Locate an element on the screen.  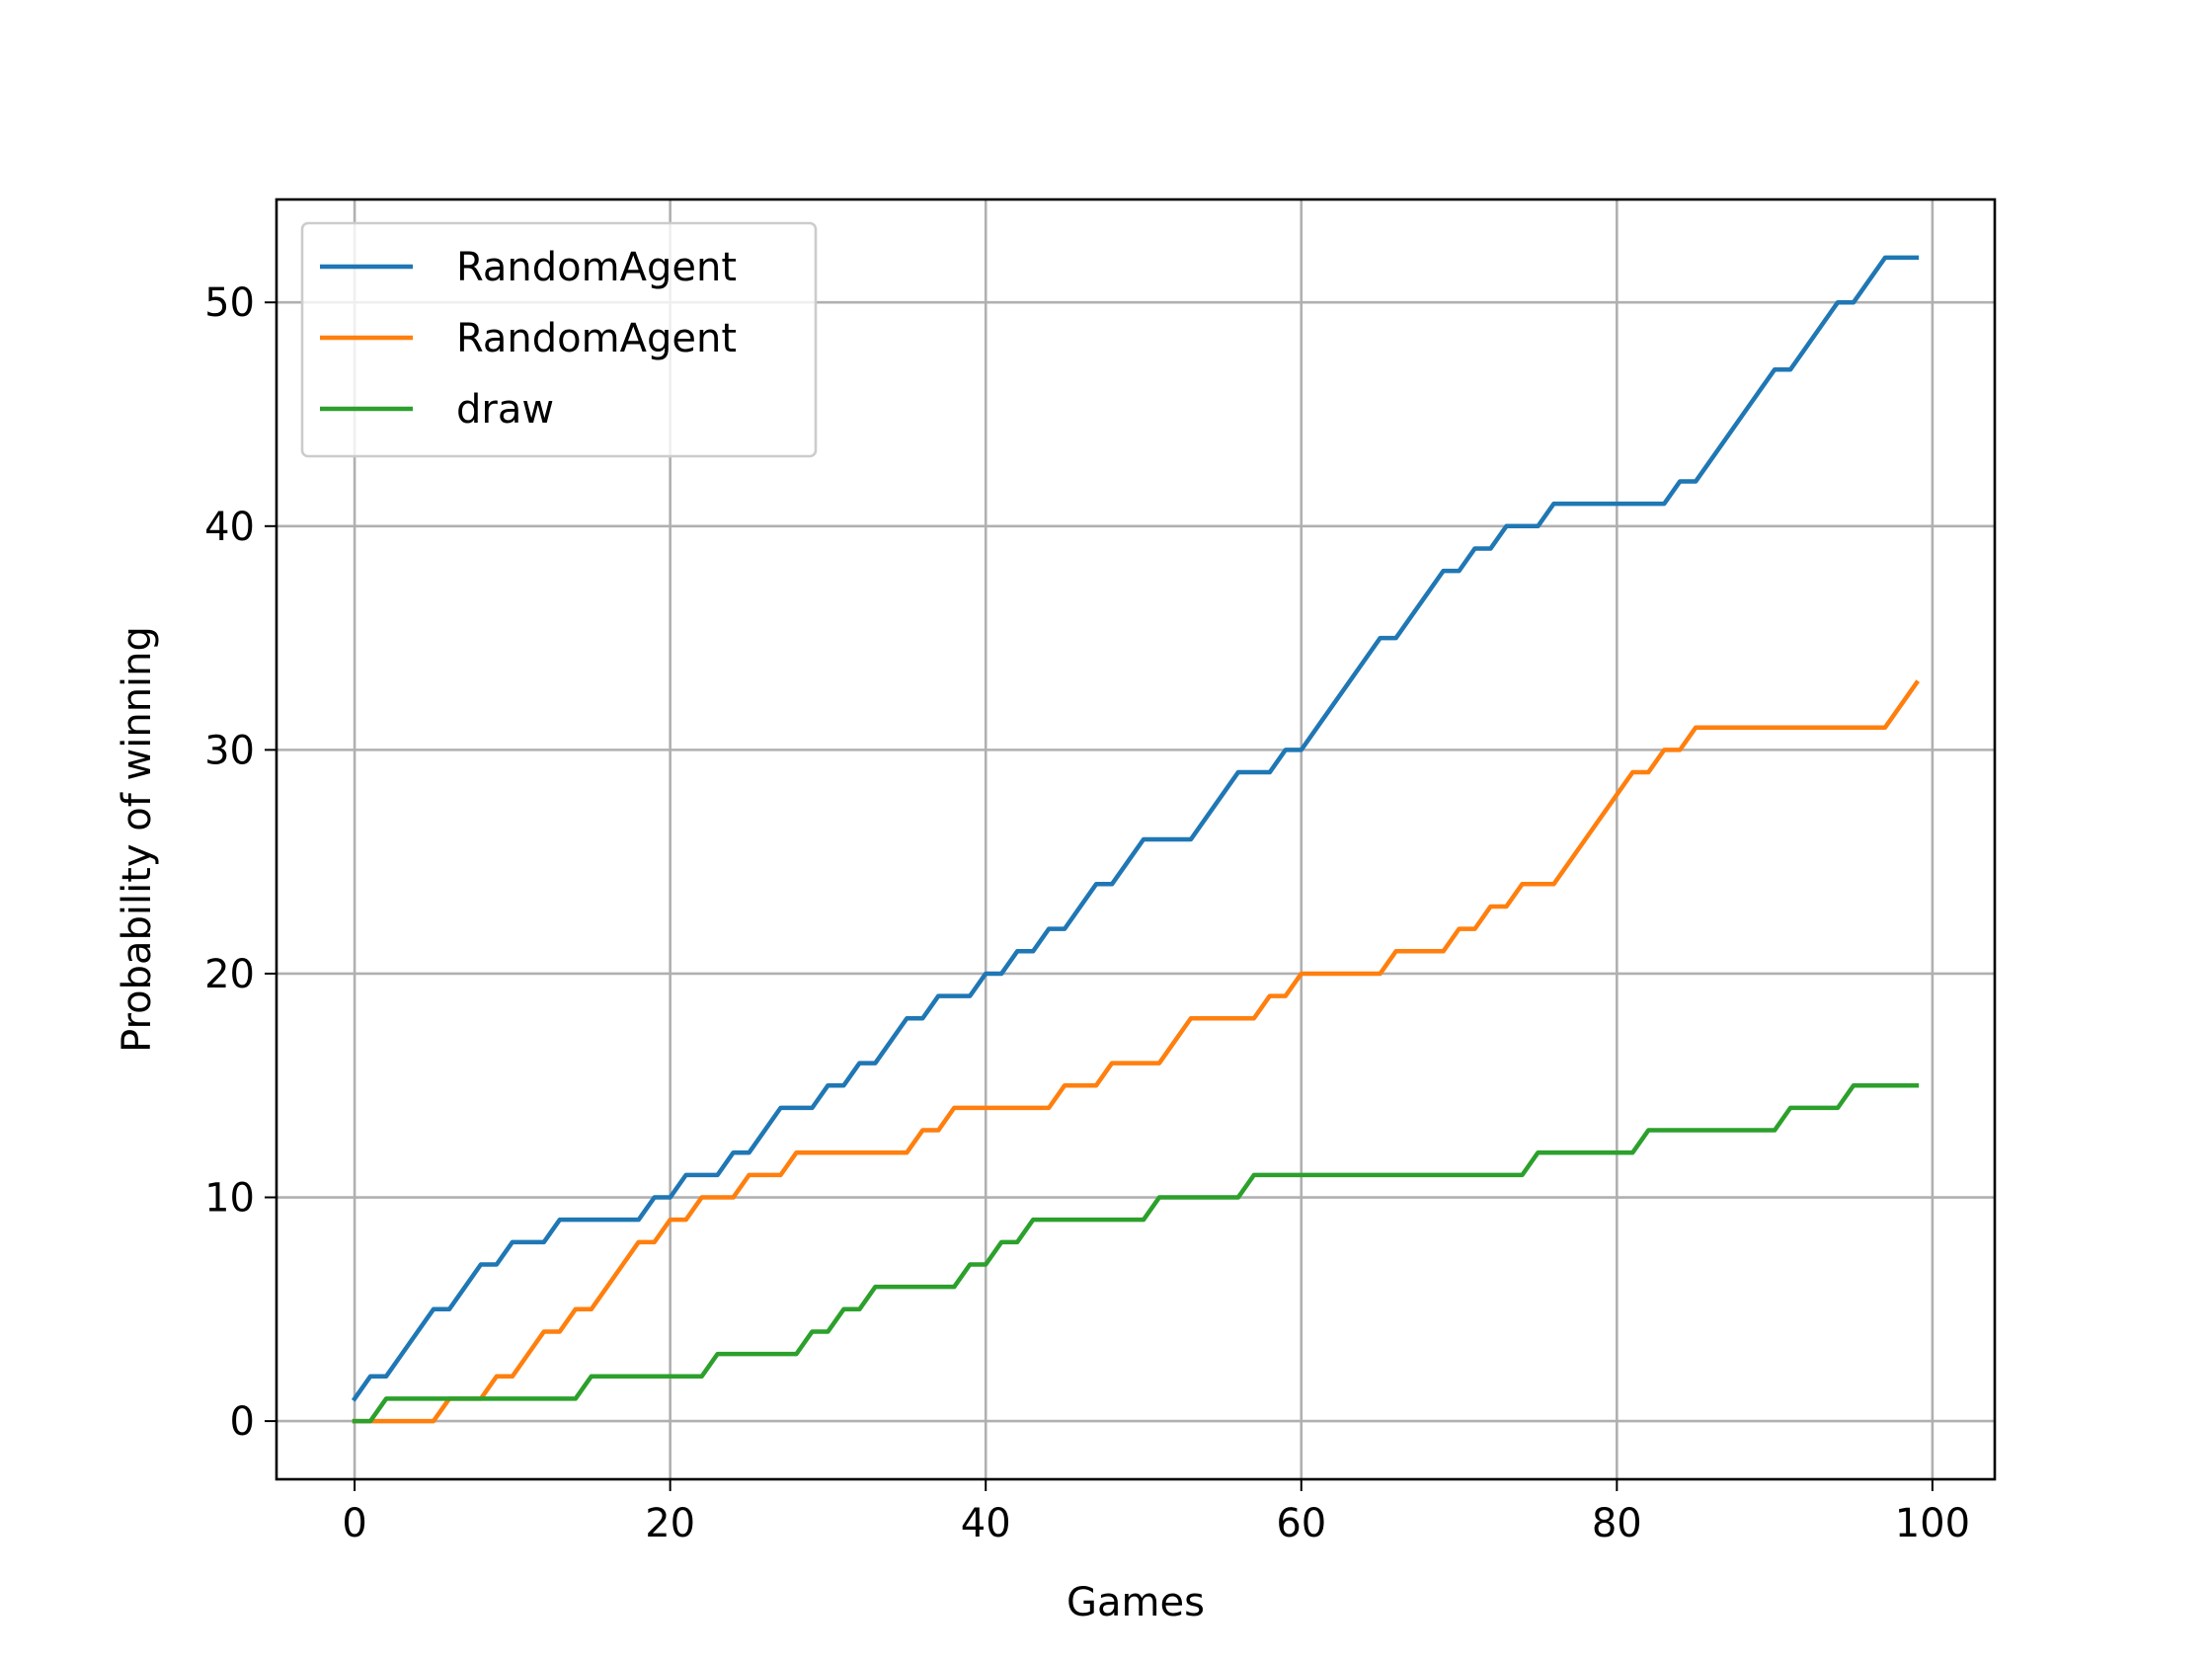
y-tick-label: 0 is located at coordinates (243, 1422).